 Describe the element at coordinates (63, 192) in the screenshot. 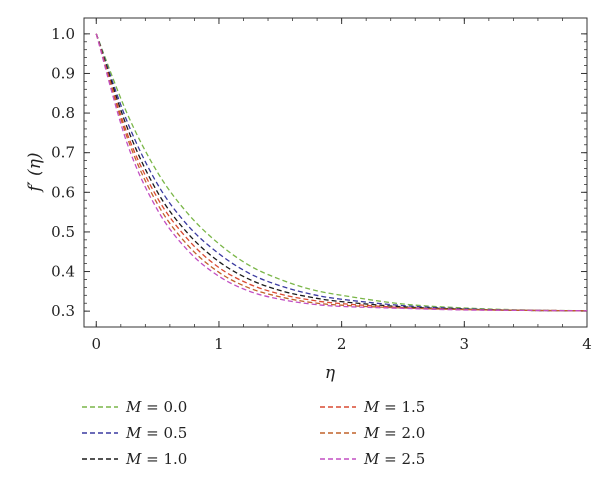

I see `y-tick-label: 0.6` at that location.